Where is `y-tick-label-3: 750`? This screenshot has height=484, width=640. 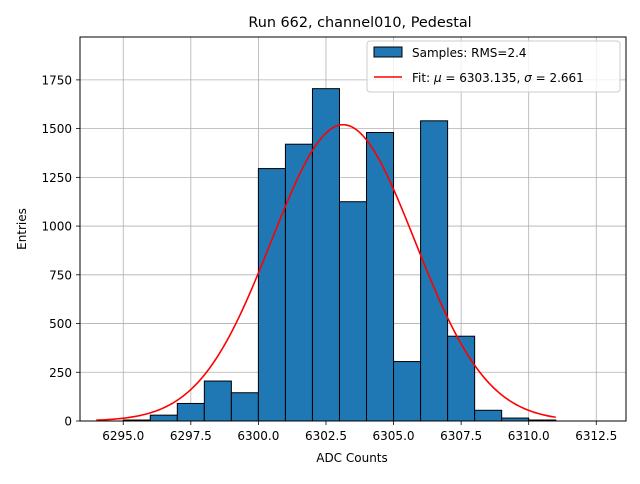
y-tick-label-3: 750 is located at coordinates (60, 275).